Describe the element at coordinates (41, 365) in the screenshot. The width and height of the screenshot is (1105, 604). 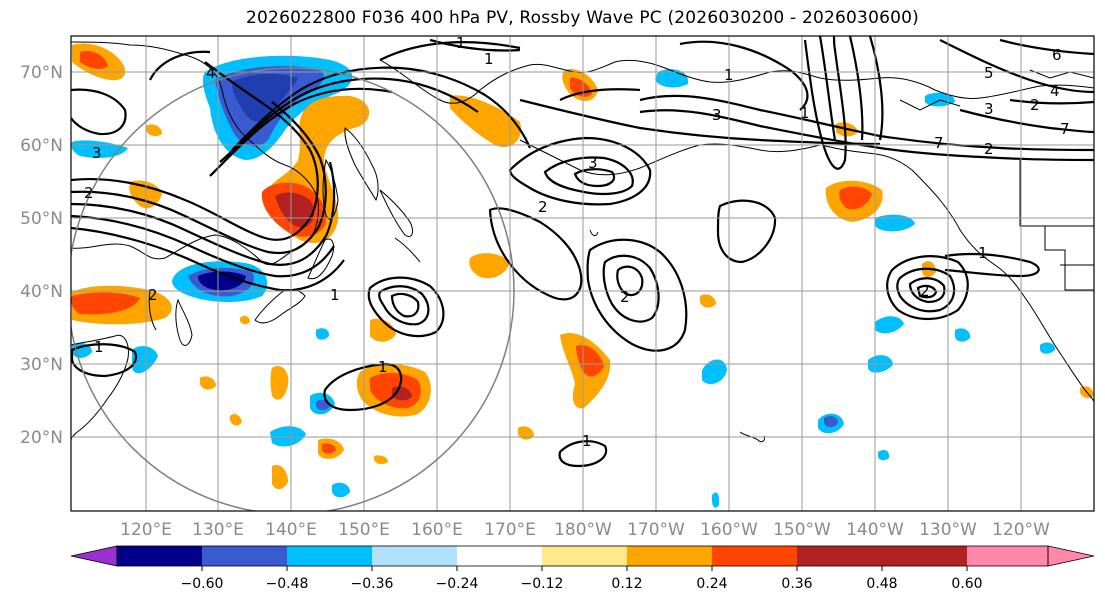
I see `lat-label: 30°N` at that location.